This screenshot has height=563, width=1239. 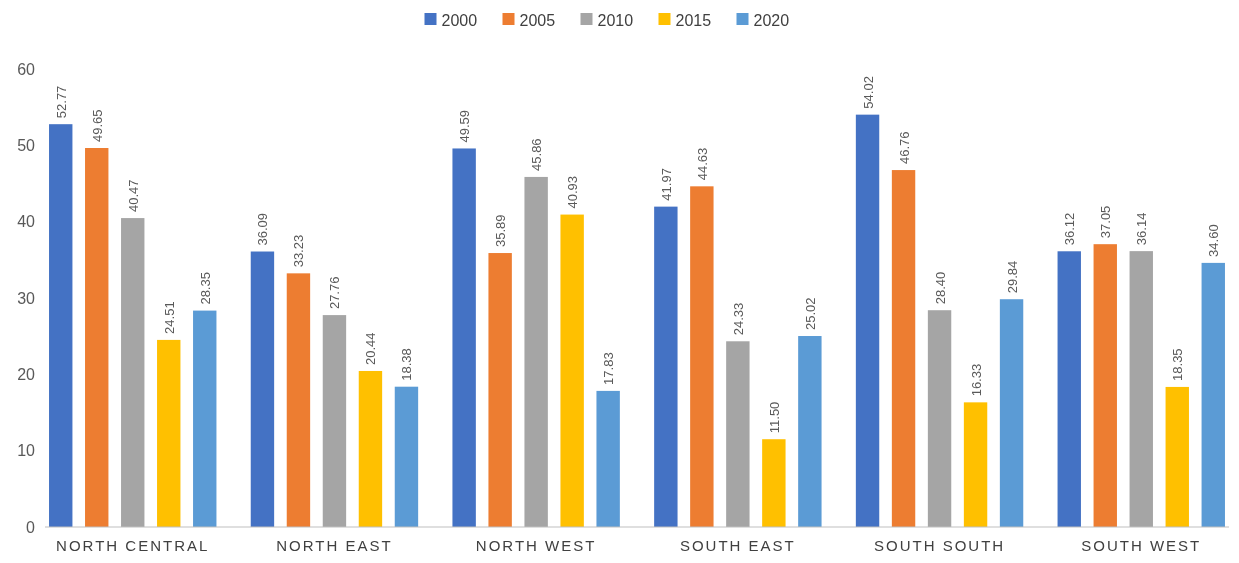 What do you see at coordinates (537, 154) in the screenshot?
I see `data-label: 45.86` at bounding box center [537, 154].